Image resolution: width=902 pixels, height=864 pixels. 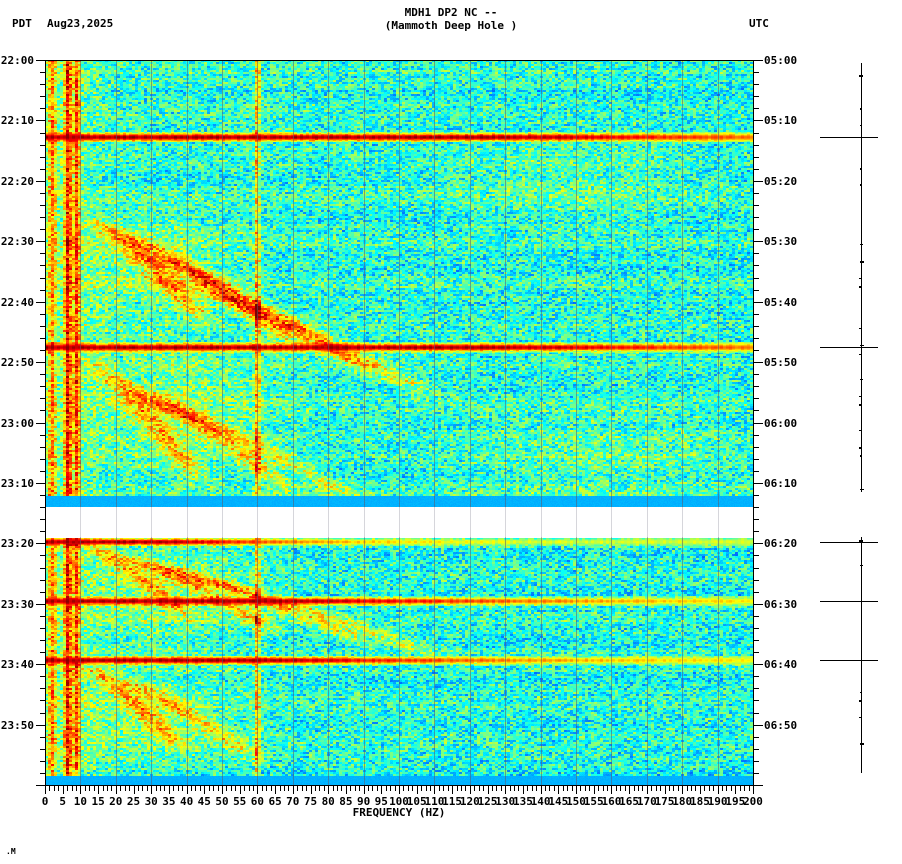 I want to click on y-left-tick-label: 23:20, so click(x=17, y=543).